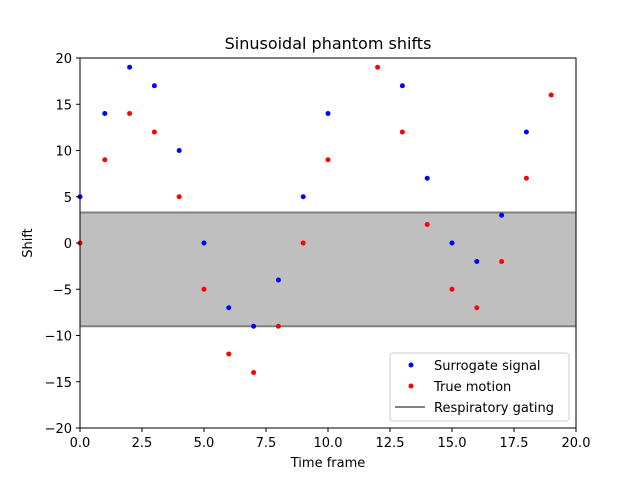 Image resolution: width=640 pixels, height=480 pixels. What do you see at coordinates (266, 443) in the screenshot?
I see `x-tick-label: 7.5` at bounding box center [266, 443].